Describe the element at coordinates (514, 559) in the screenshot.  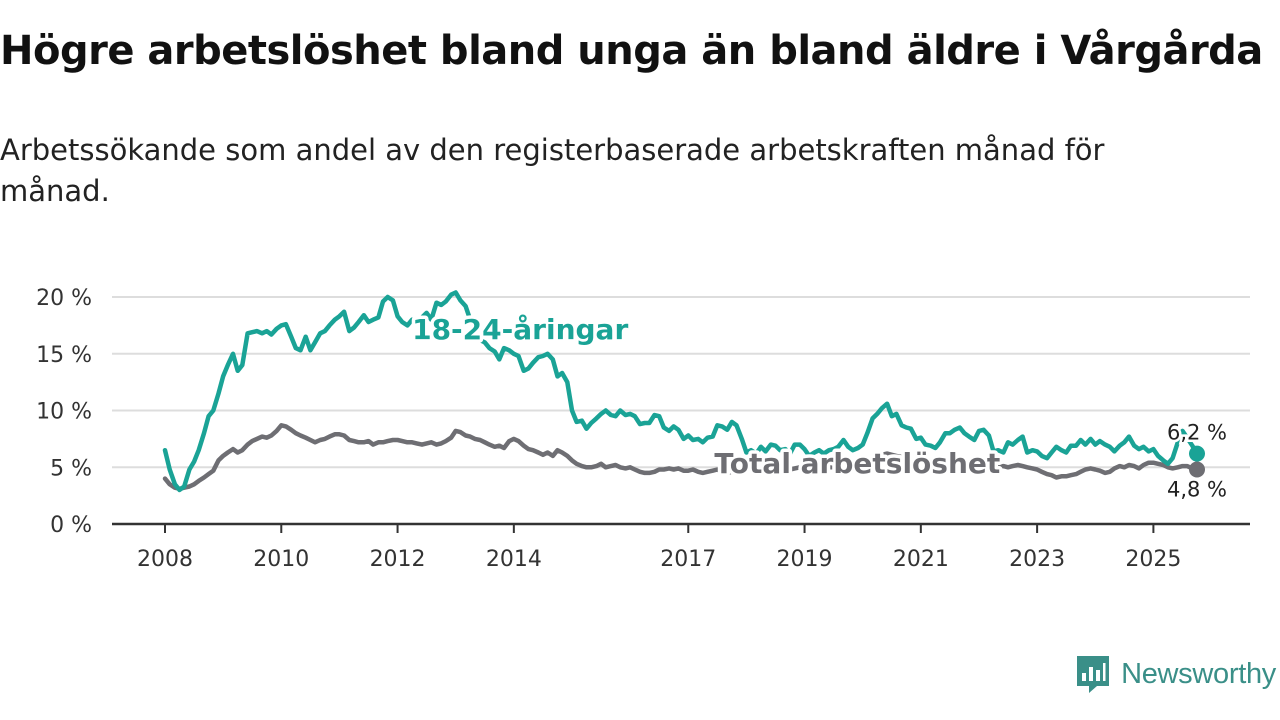
I see `x-tick-label: 2014` at that location.